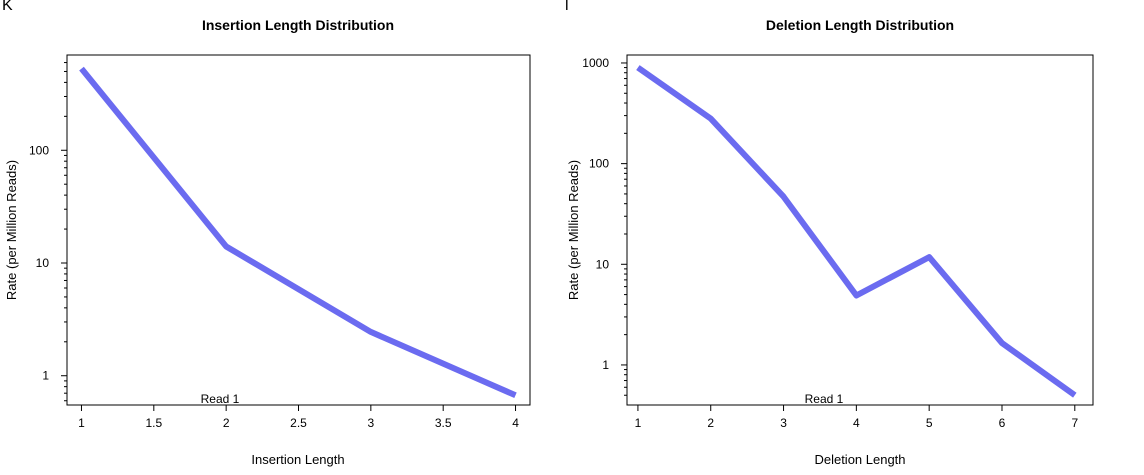 The height and width of the screenshot is (475, 1144). Describe the element at coordinates (298, 25) in the screenshot. I see `chart-title: Insertion Length Distribution` at that location.